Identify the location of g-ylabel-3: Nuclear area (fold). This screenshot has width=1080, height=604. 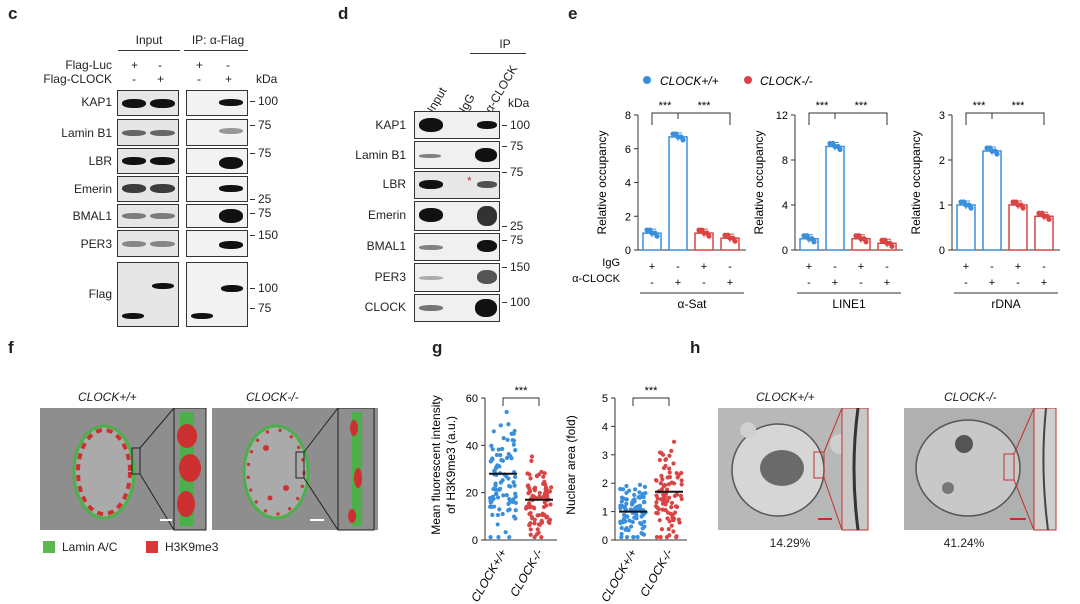
(571, 464).